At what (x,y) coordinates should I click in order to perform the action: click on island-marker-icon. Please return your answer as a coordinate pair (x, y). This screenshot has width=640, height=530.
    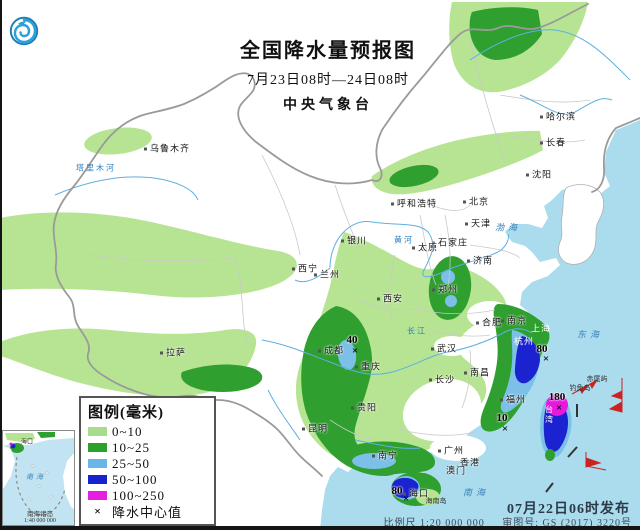
    Looking at the image, I should click on (597, 424).